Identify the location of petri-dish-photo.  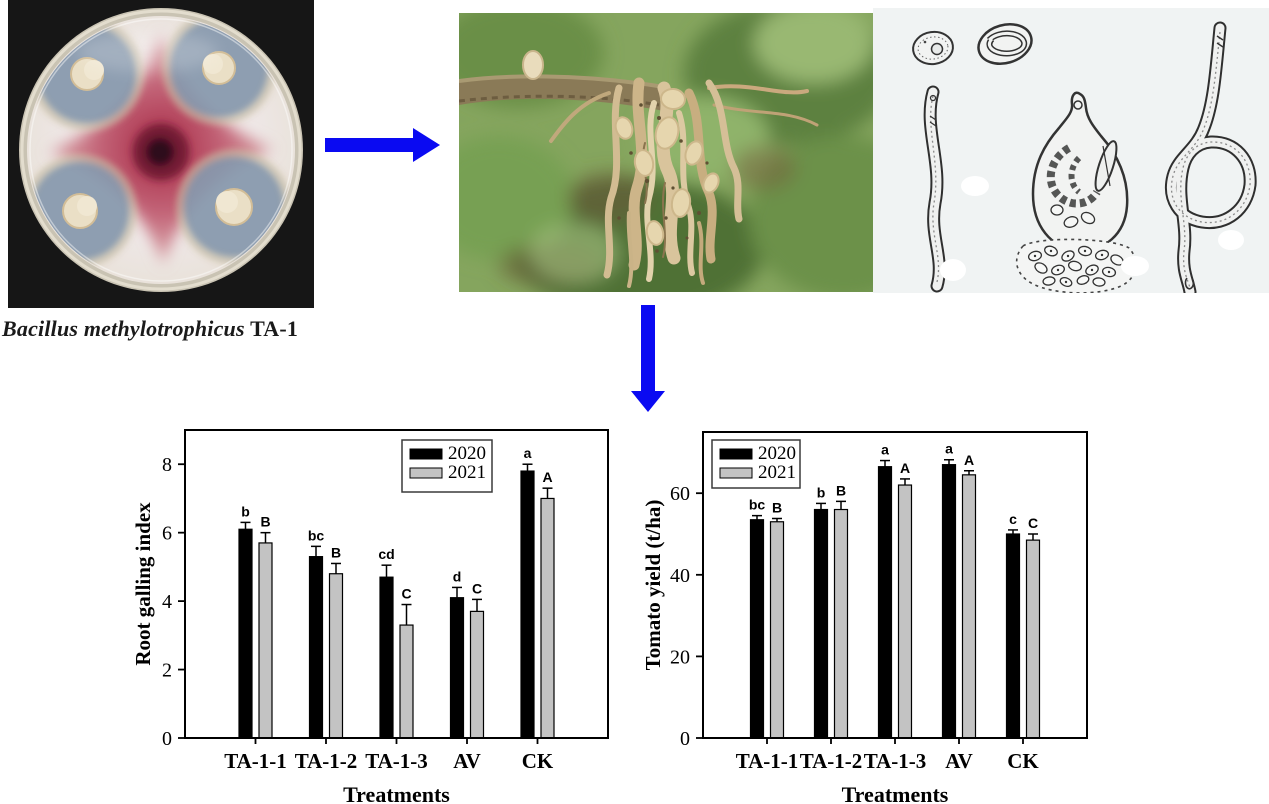
(161, 154).